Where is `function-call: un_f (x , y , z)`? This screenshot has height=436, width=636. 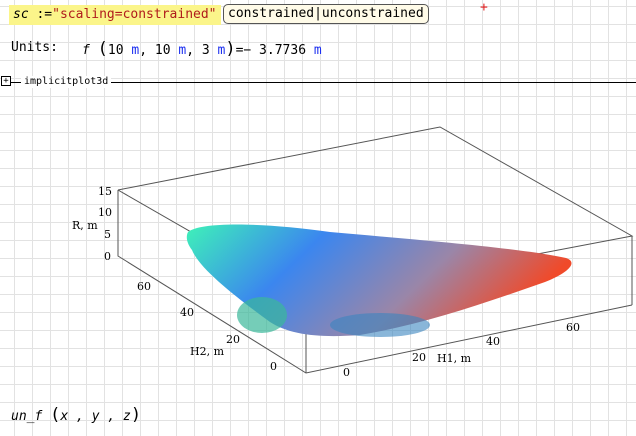 function-call: un_f (x , y , z) is located at coordinates (76, 415).